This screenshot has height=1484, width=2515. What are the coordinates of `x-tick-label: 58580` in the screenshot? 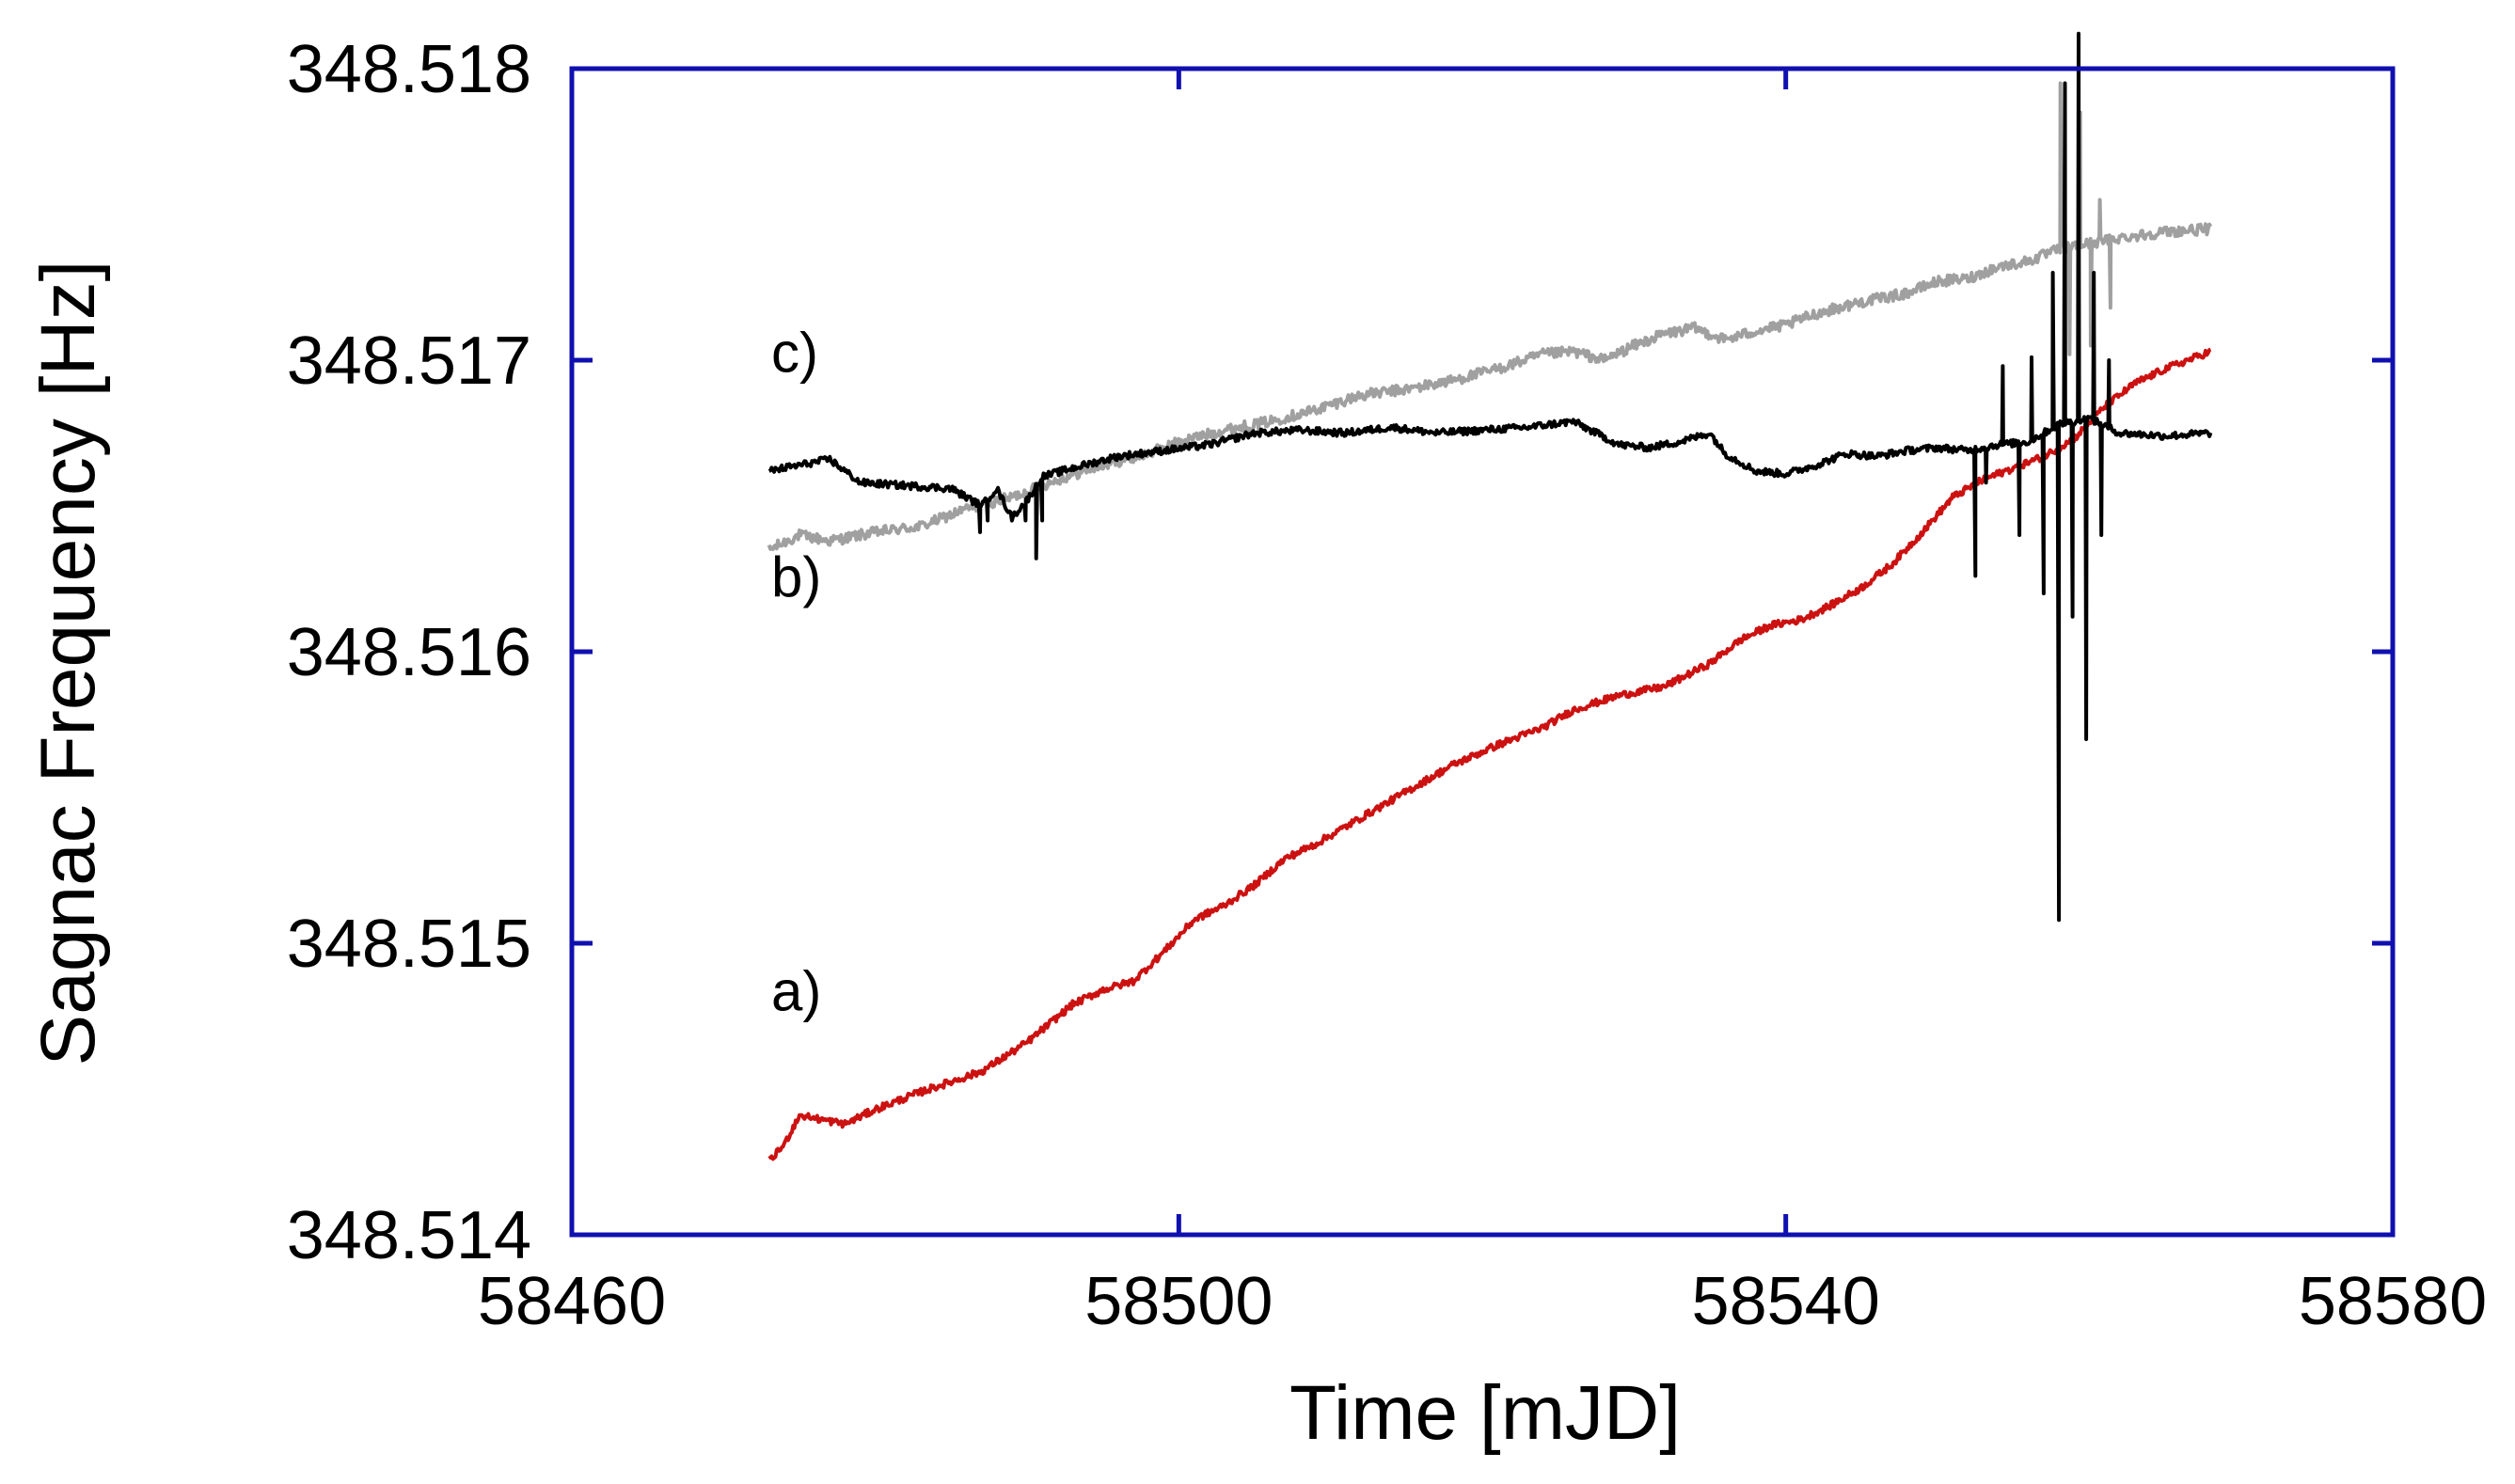 It's located at (2393, 1301).